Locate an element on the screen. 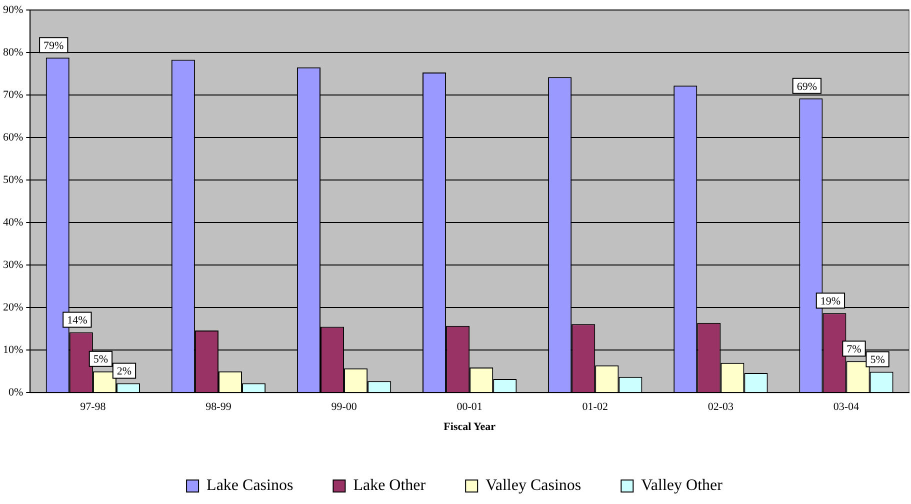 Image resolution: width=911 pixels, height=504 pixels. x-tick-label: 01-02 is located at coordinates (595, 407).